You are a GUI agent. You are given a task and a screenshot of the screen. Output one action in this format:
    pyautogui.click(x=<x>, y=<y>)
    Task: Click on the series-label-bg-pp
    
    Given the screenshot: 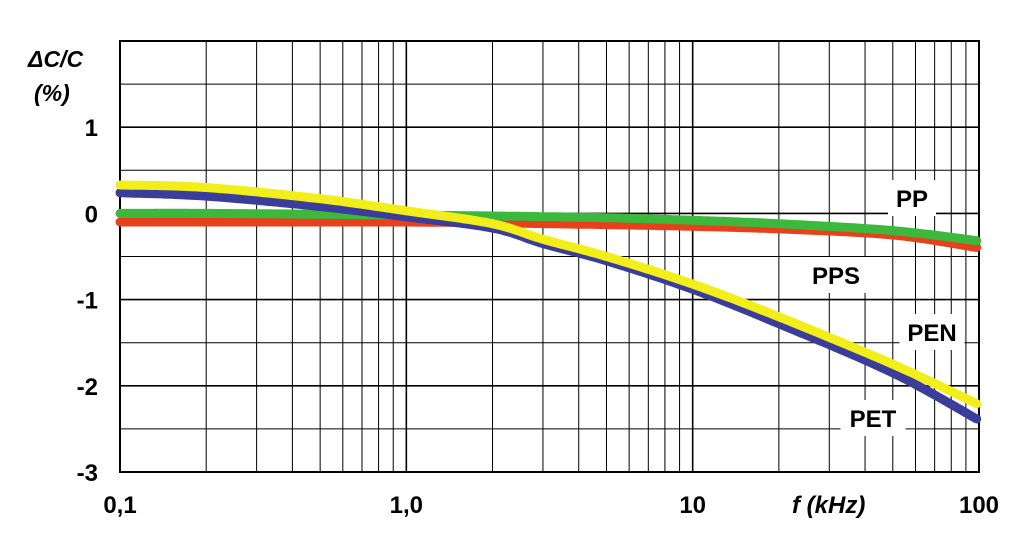 What is the action you would take?
    pyautogui.click(x=912, y=198)
    